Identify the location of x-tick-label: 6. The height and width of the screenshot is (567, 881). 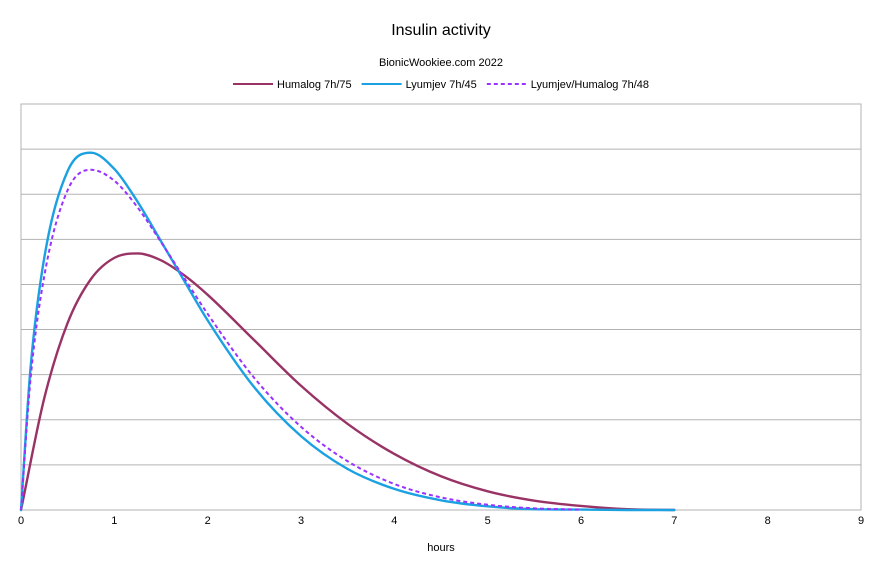
(581, 521).